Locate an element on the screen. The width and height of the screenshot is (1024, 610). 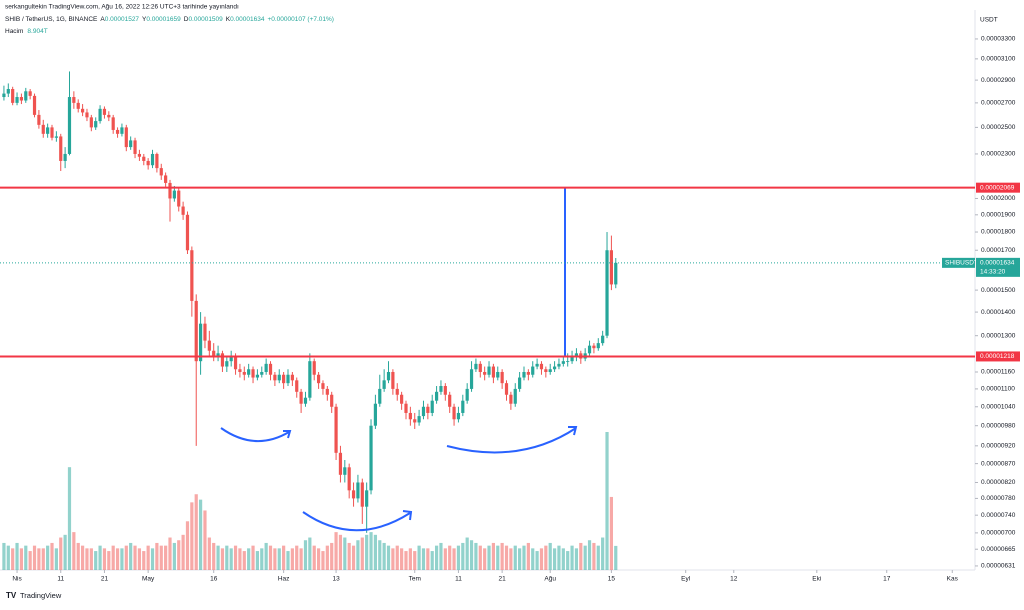
y-tick-label: 0.00003100 is located at coordinates (998, 59).